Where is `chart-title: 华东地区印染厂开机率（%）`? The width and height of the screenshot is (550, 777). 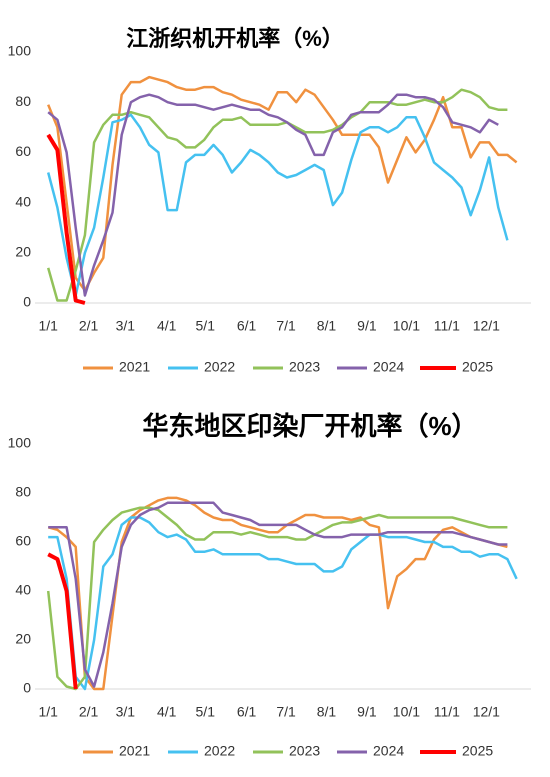
chart-title: 华东地区印染厂开机率（%） is located at coordinates (309, 426).